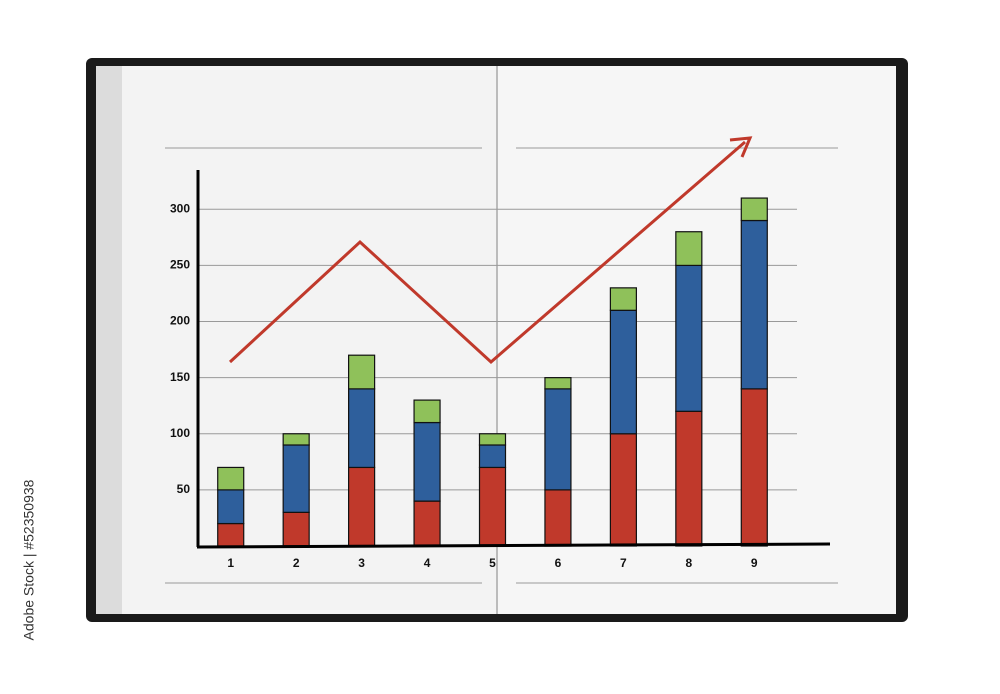 Image resolution: width=1000 pixels, height=694 pixels. What do you see at coordinates (513, 545) in the screenshot?
I see `x-axis` at bounding box center [513, 545].